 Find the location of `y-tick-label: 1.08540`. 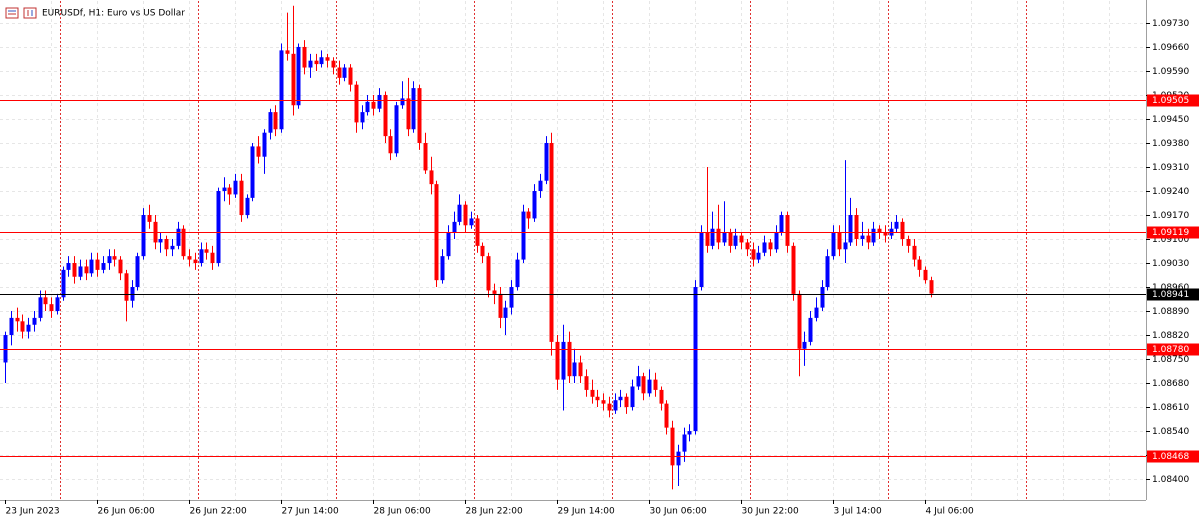

y-tick-label: 1.08540 is located at coordinates (1170, 432).